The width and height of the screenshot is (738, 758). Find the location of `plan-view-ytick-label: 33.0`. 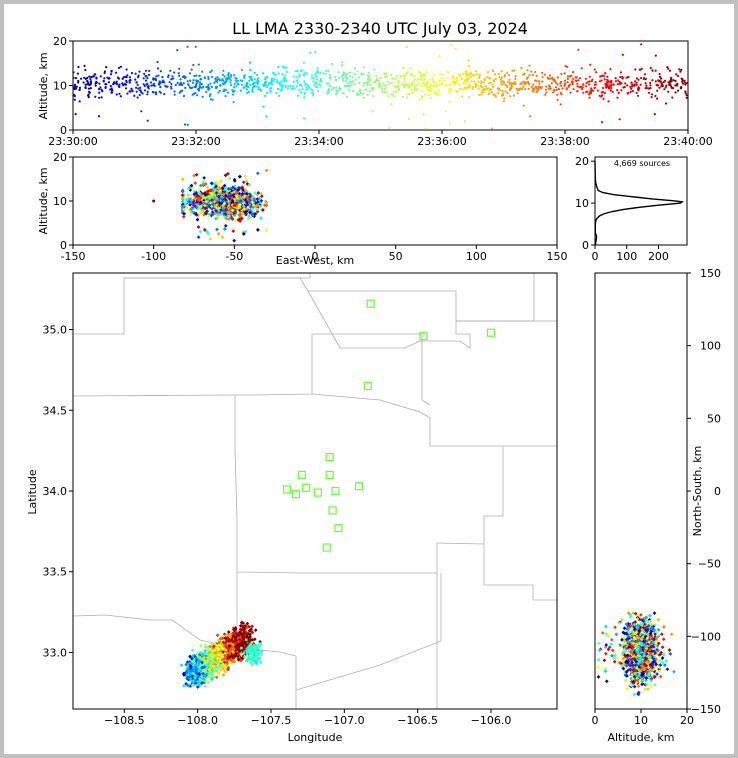

plan-view-ytick-label: 33.0 is located at coordinates (55, 652).